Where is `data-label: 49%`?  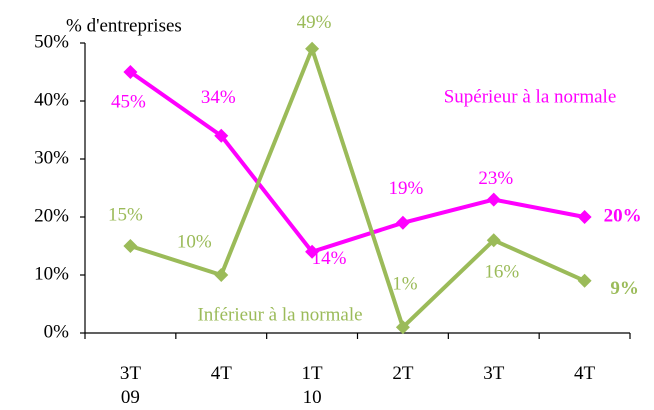
data-label: 49% is located at coordinates (314, 22).